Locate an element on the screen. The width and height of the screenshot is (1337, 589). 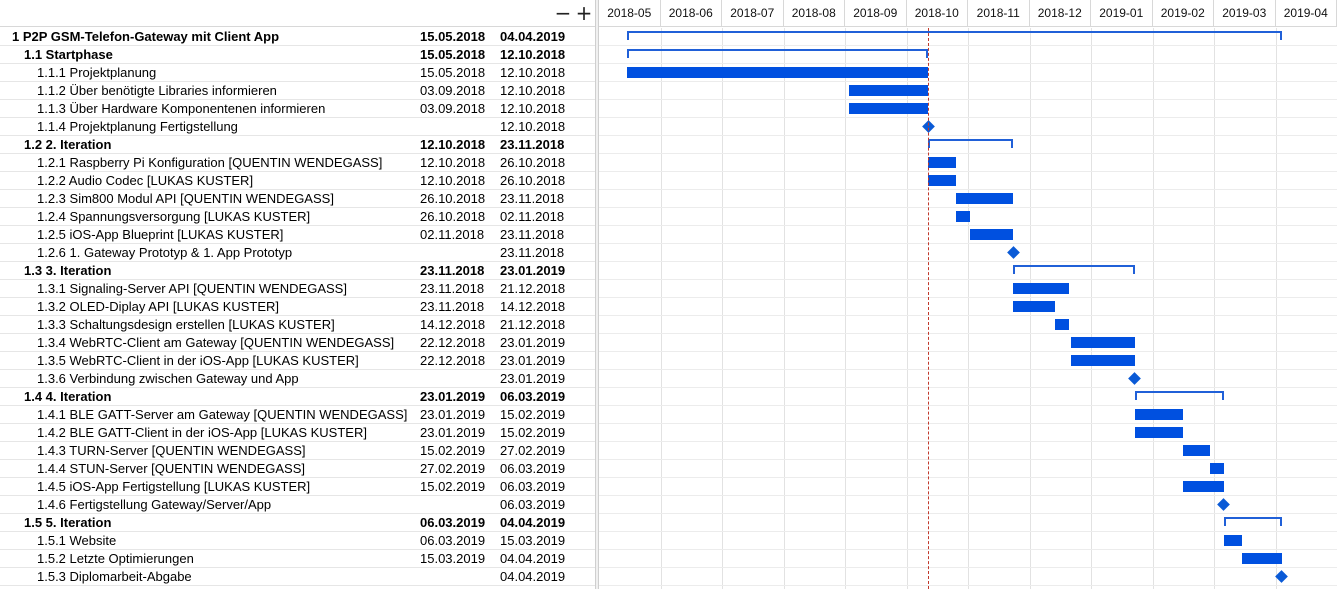
month-label: 2018-11 is located at coordinates (999, 13).